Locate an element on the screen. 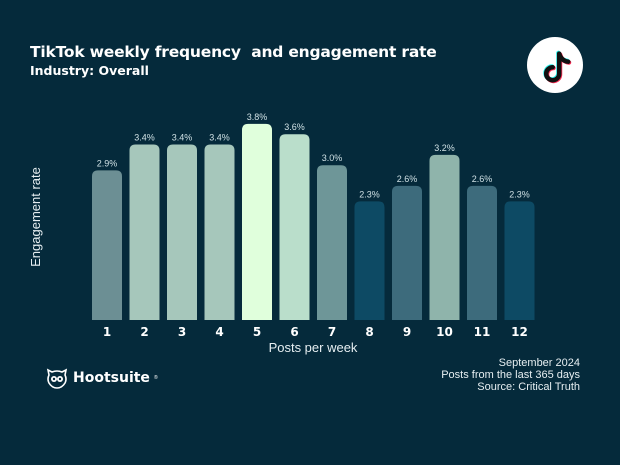 Image resolution: width=620 pixels, height=465 pixels. chart-subtitle: Industry: Overall is located at coordinates (89, 70).